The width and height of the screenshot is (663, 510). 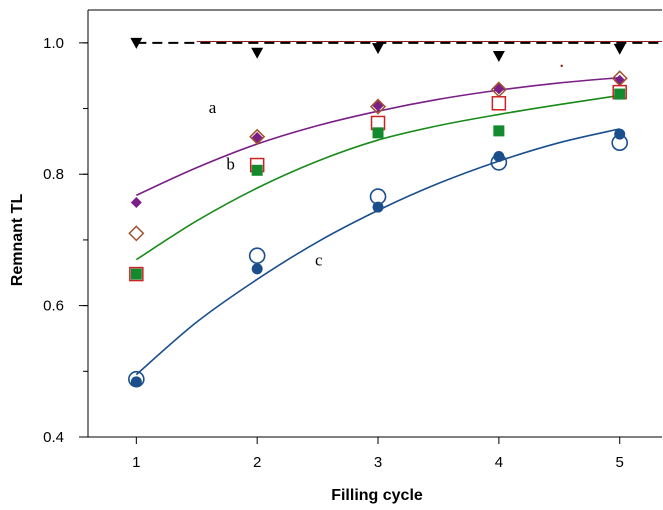 I want to click on curve-label-c: c, so click(x=319, y=260).